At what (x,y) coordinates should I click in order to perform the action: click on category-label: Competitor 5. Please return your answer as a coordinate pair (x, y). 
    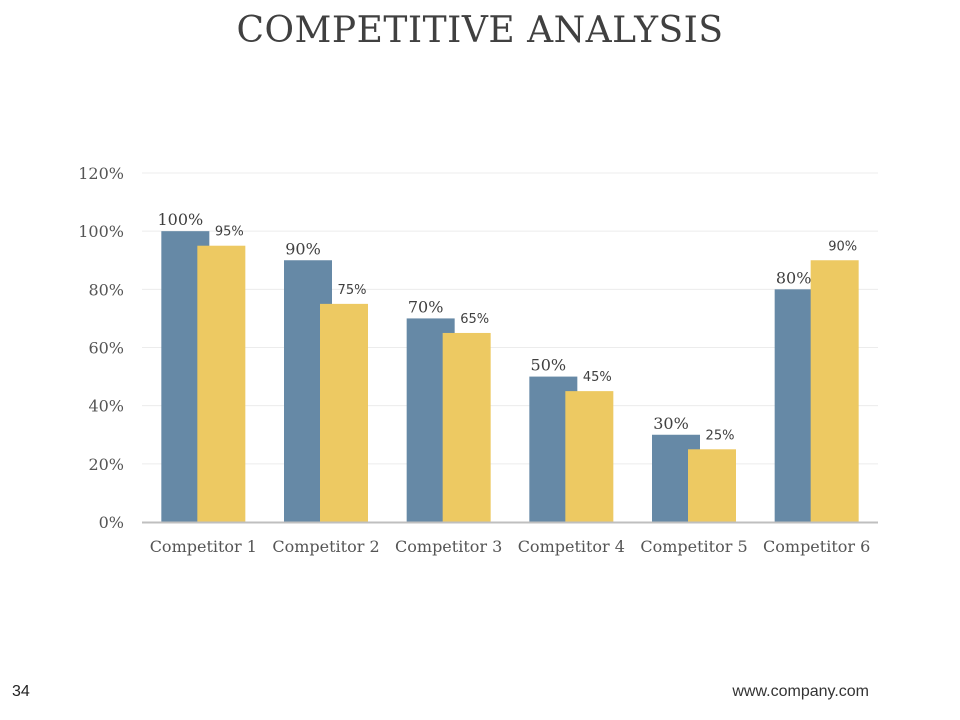
    Looking at the image, I should click on (693, 546).